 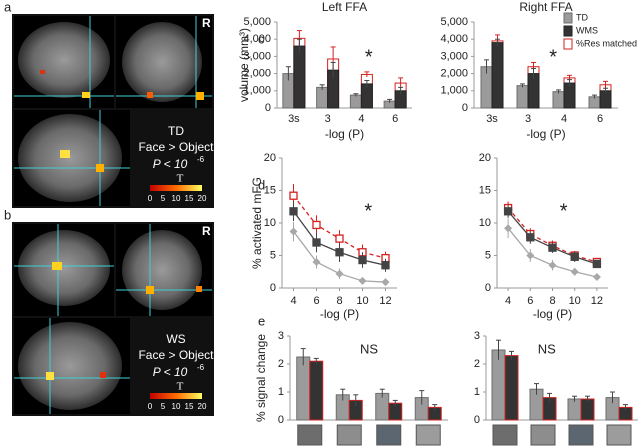 I want to click on y-tick-label: 3,000, so click(x=454, y=56).